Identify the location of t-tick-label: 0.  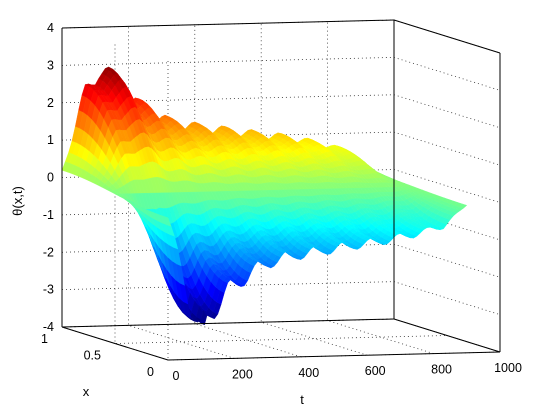
(176, 376).